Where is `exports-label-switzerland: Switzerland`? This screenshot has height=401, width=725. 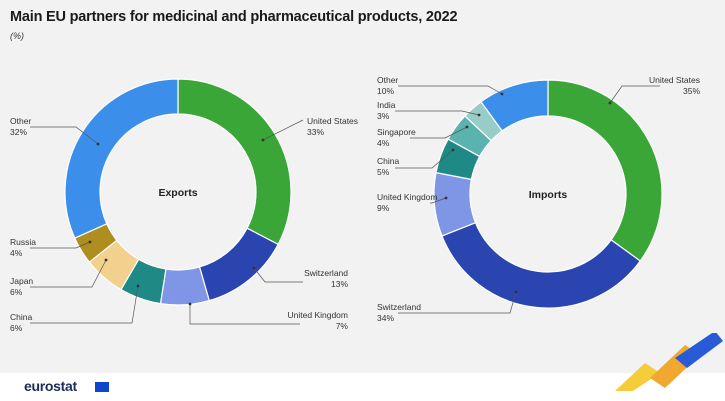 exports-label-switzerland: Switzerland is located at coordinates (326, 273).